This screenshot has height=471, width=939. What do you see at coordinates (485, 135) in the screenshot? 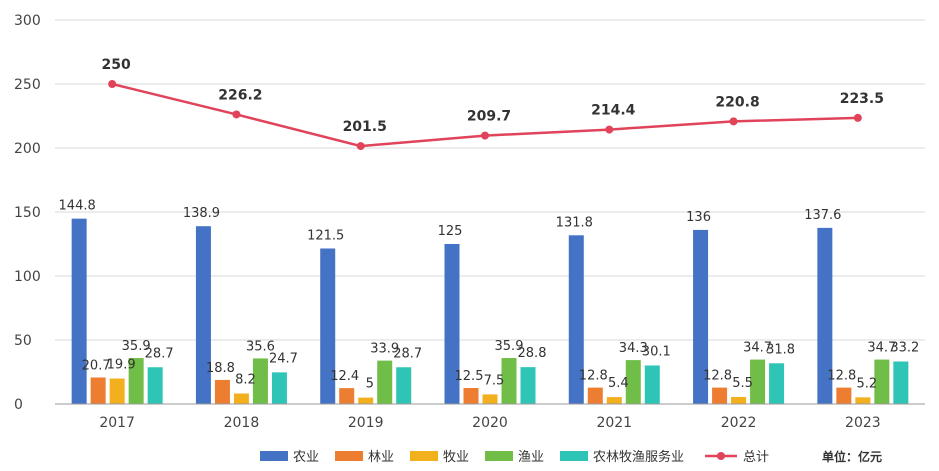
I see `total-point-2020` at bounding box center [485, 135].